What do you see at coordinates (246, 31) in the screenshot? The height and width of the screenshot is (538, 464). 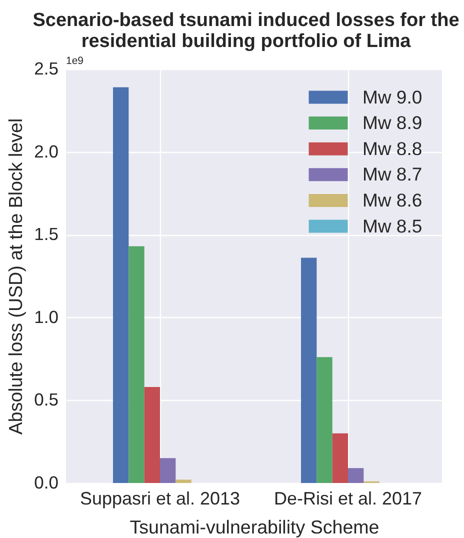 I see `chart-title: Scenario-based tsunami induced losses for the residential building portfolio of Lima` at bounding box center [246, 31].